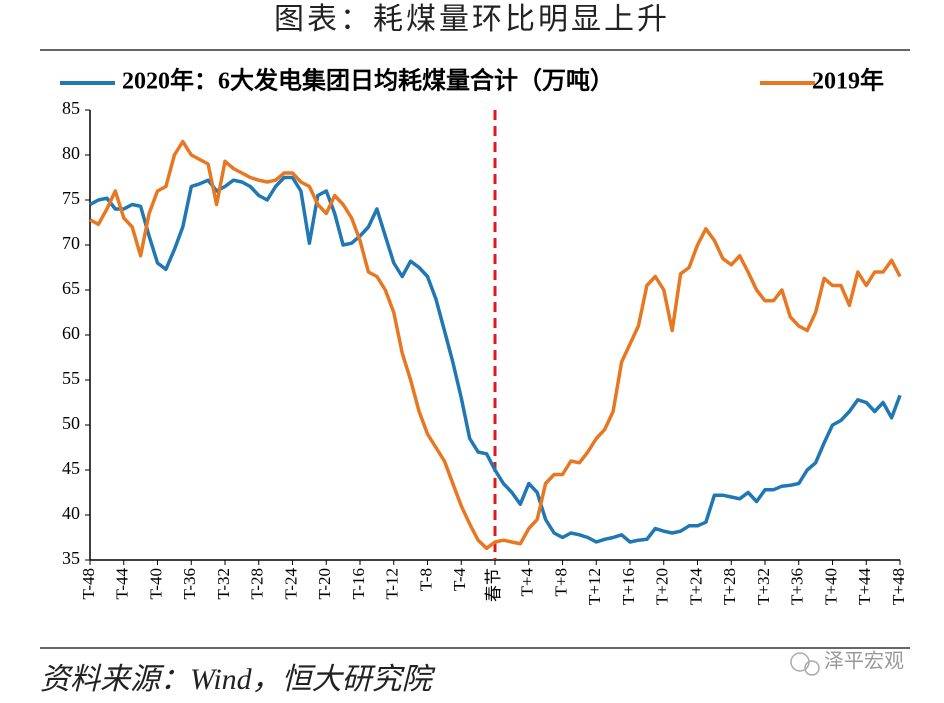 Image resolution: width=944 pixels, height=703 pixels. I want to click on x-tick-label: T+32, so click(763, 586).